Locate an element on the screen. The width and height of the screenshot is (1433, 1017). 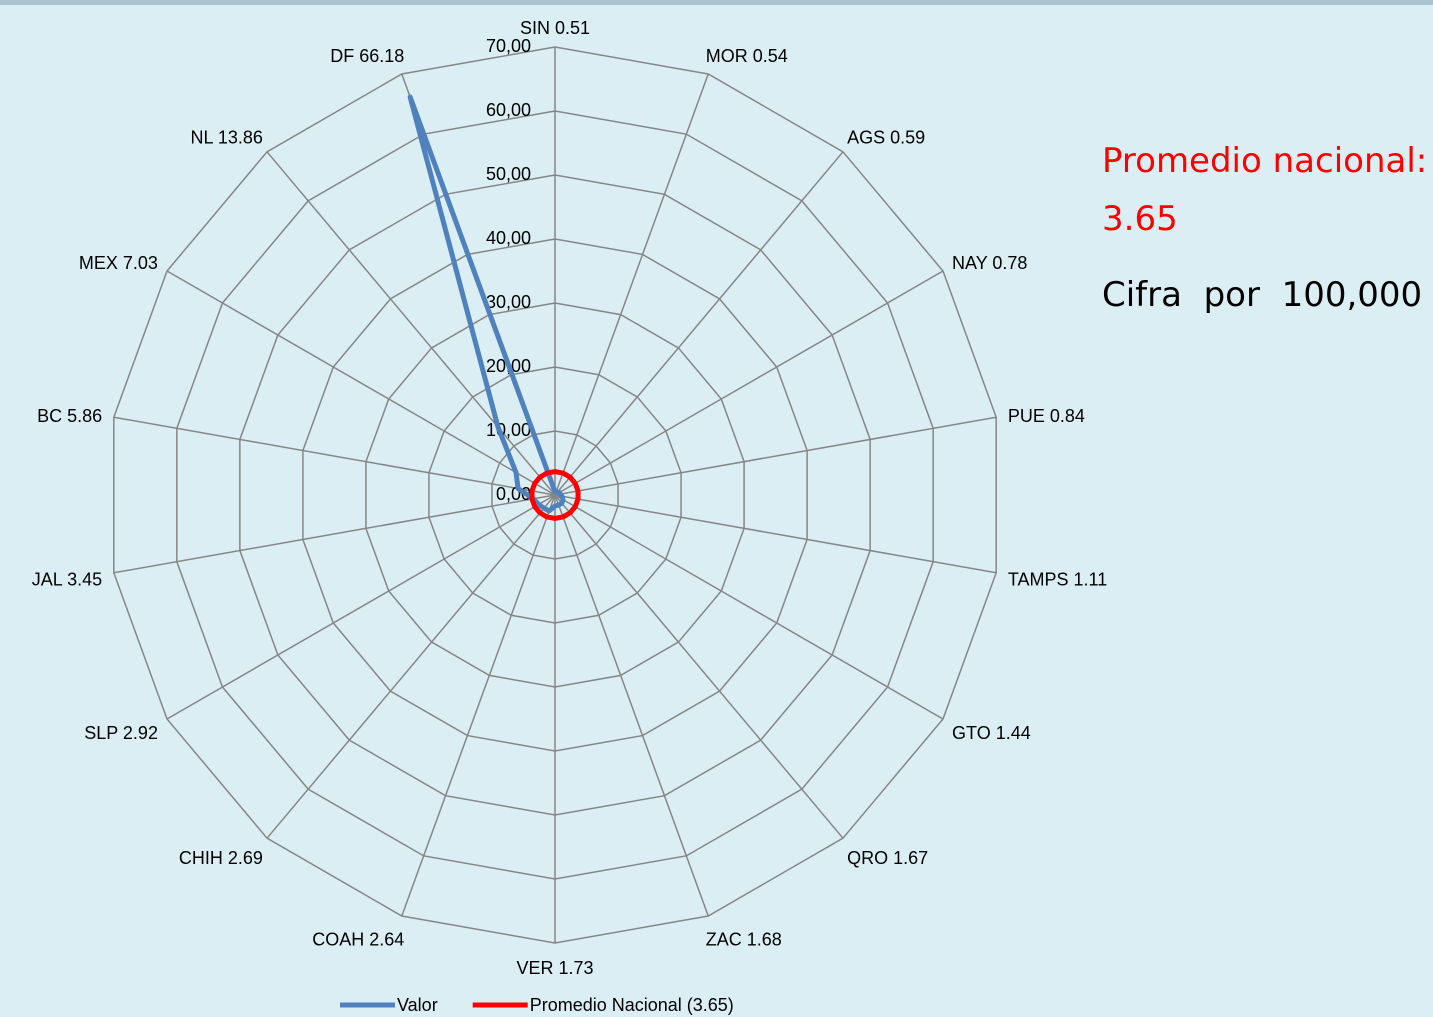
y-tick-label: 30,00 is located at coordinates (508, 302).